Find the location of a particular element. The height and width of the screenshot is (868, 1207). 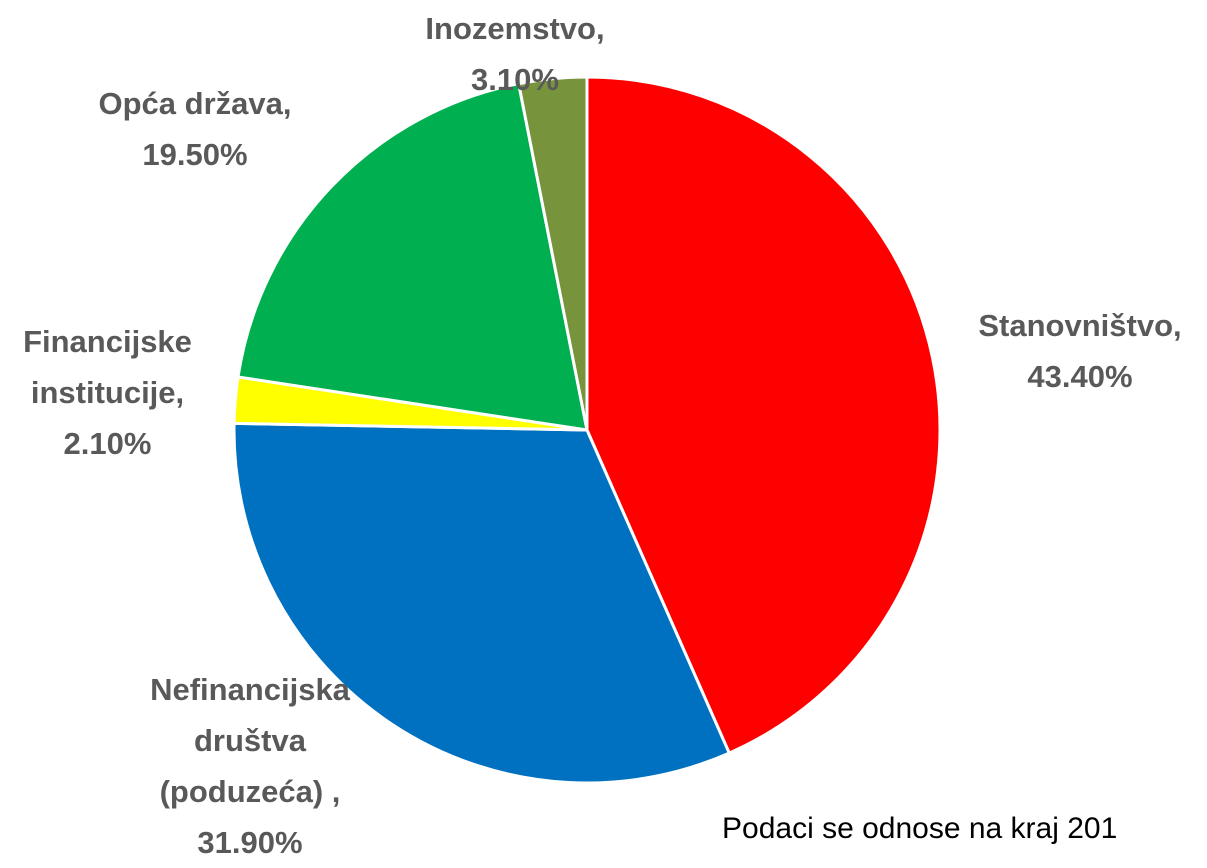

value-label: 2.10% is located at coordinates (107, 443).